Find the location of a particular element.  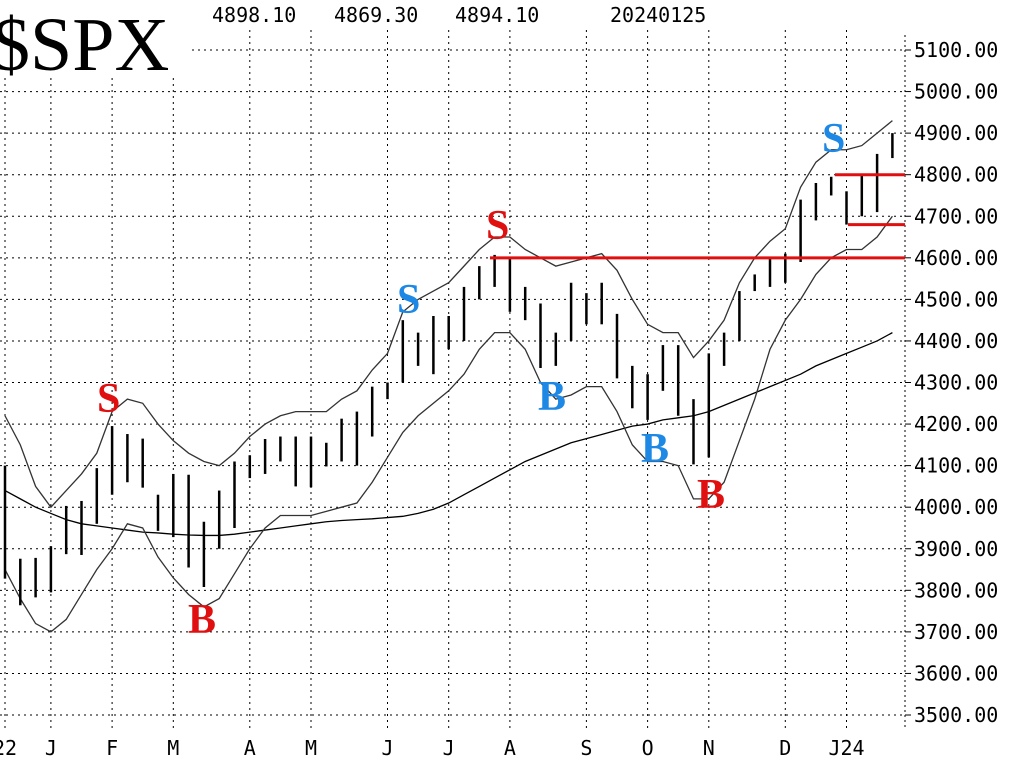

y-tick-label: 3500.00 is located at coordinates (956, 715).